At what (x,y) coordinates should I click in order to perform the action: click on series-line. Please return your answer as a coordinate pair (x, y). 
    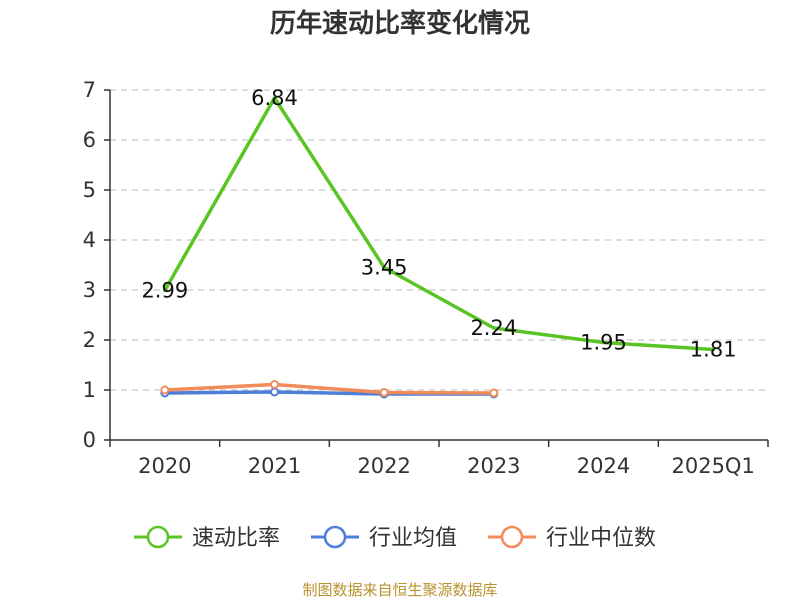
    Looking at the image, I should click on (329, 388).